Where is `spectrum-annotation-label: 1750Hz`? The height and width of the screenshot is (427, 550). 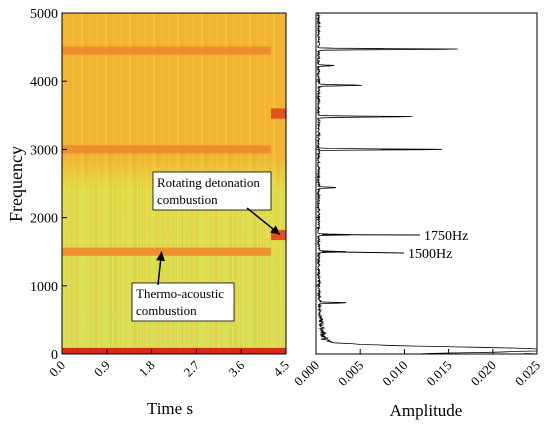 spectrum-annotation-label: 1750Hz is located at coordinates (446, 236).